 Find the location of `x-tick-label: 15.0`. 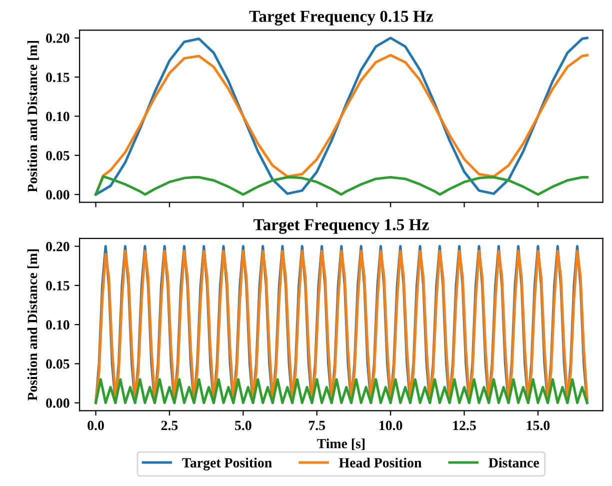

x-tick-label: 15.0 is located at coordinates (538, 425).